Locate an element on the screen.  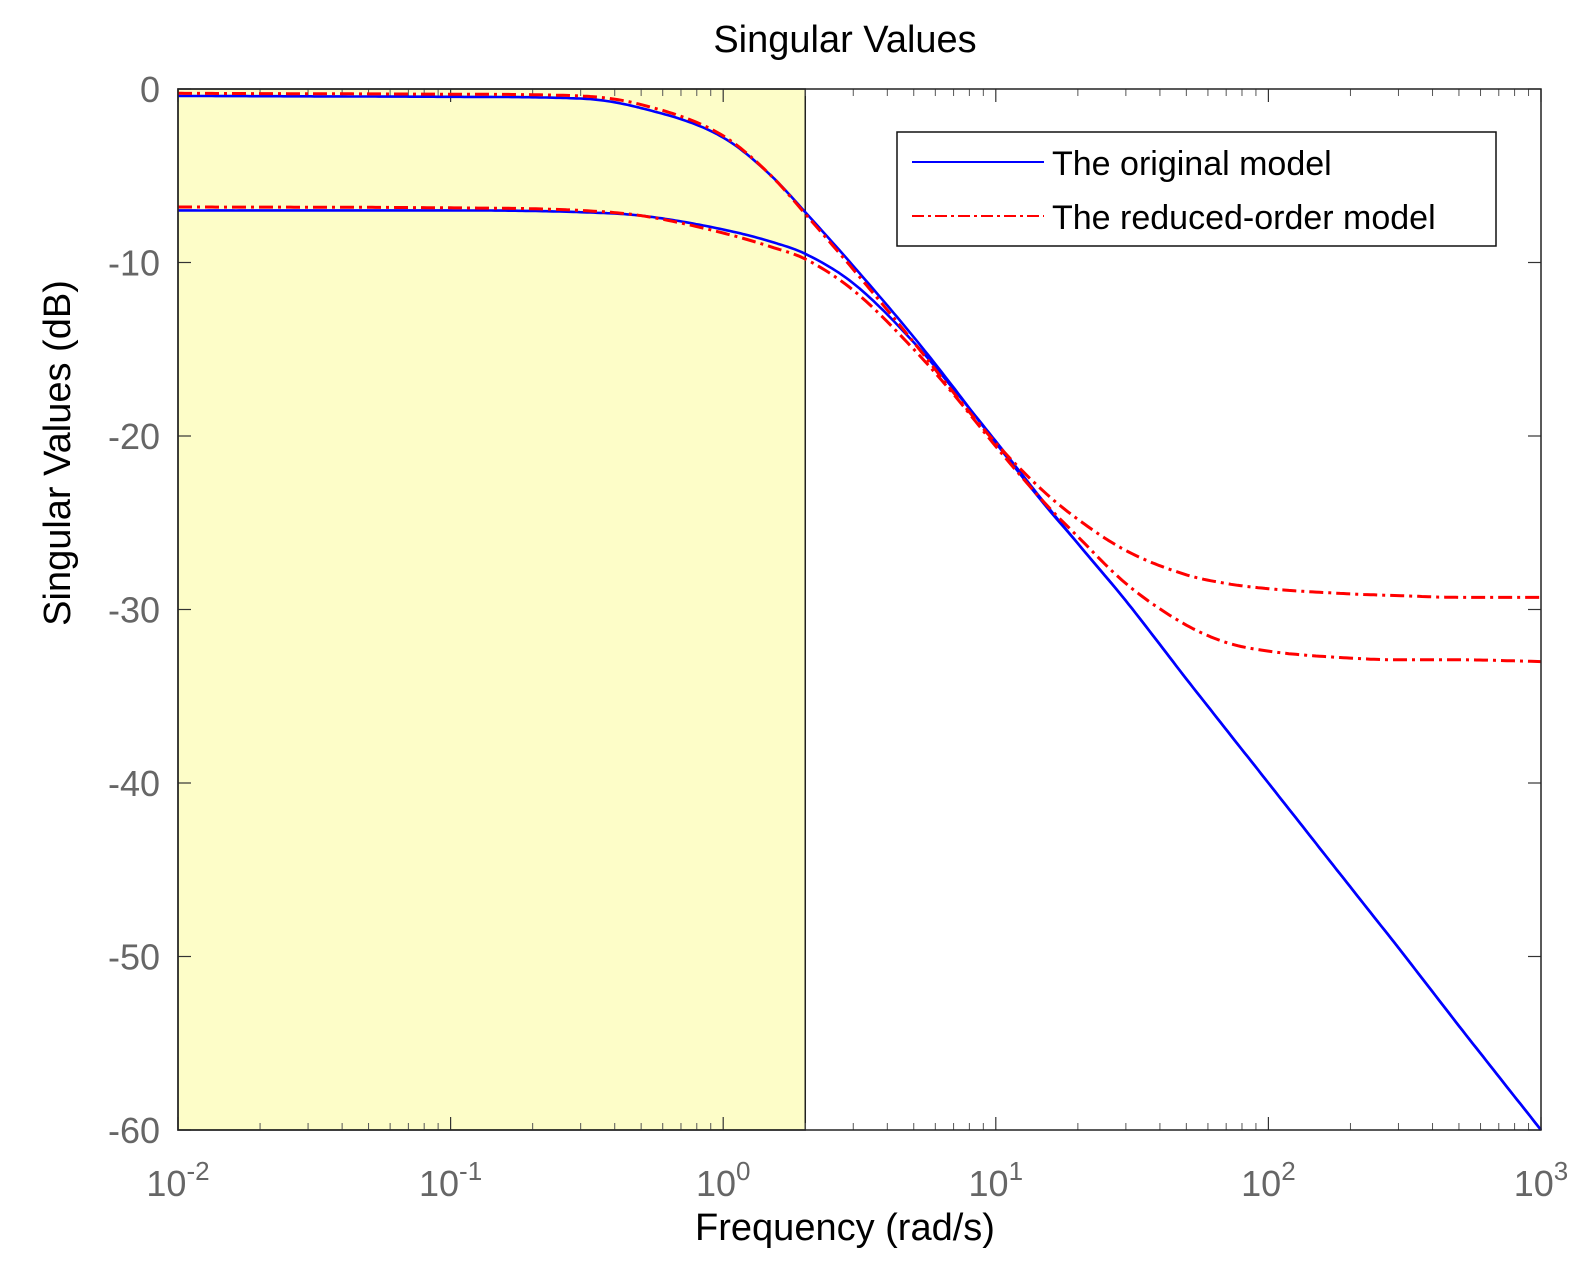
y-tick-label: -10 is located at coordinates (134, 263).